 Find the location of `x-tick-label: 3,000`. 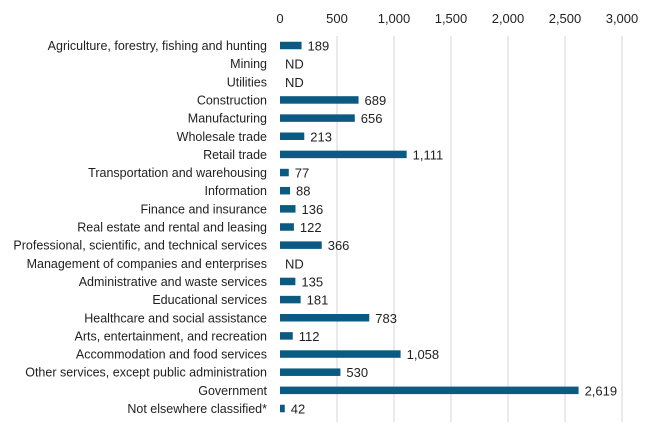

x-tick-label: 3,000 is located at coordinates (622, 18).